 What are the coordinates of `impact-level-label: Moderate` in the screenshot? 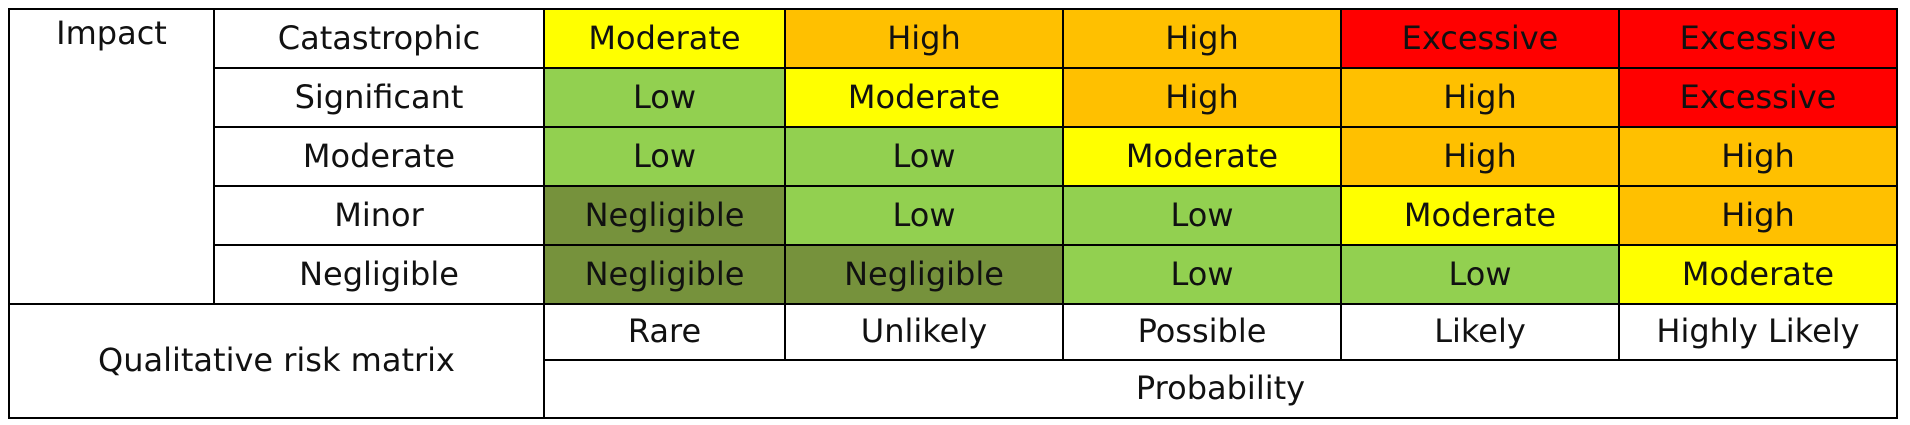 It's located at (379, 156).